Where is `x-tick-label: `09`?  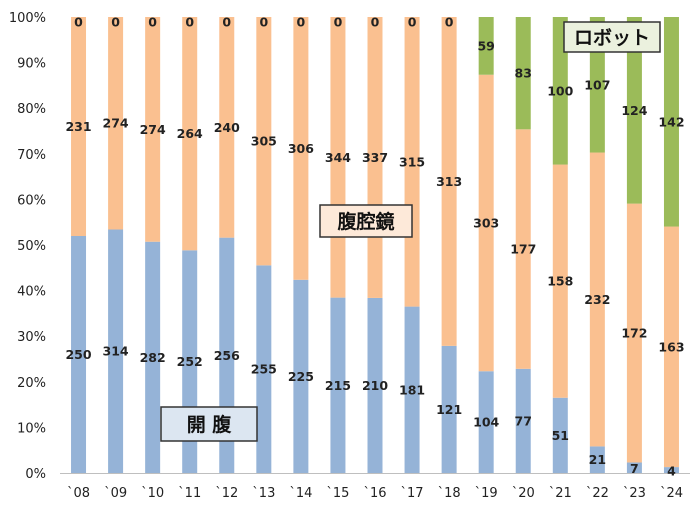
x-tick-label: `09 is located at coordinates (115, 493).